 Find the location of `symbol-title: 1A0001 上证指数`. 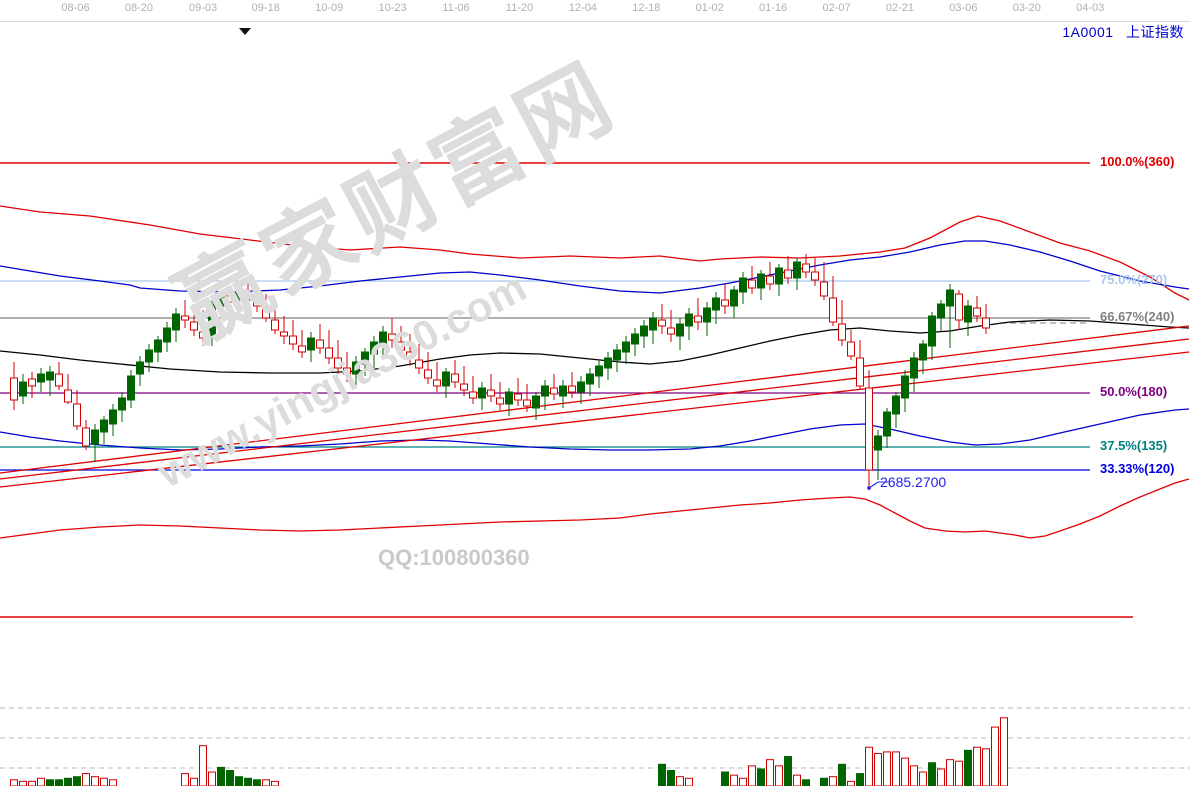

symbol-title: 1A0001 上证指数 is located at coordinates (1123, 32).